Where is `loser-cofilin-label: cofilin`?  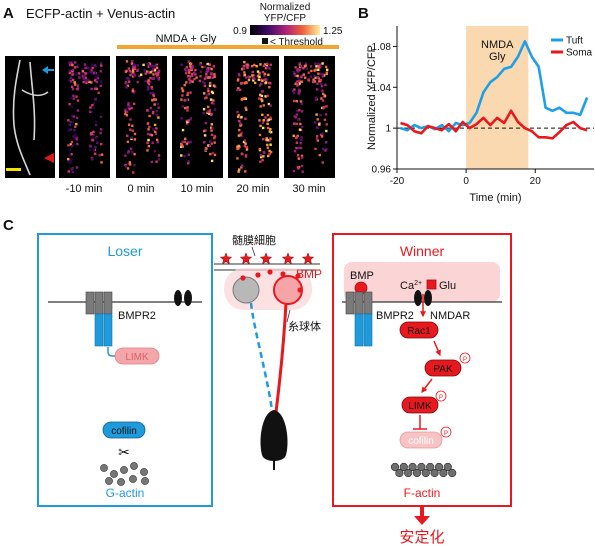 loser-cofilin-label: cofilin is located at coordinates (124, 431).